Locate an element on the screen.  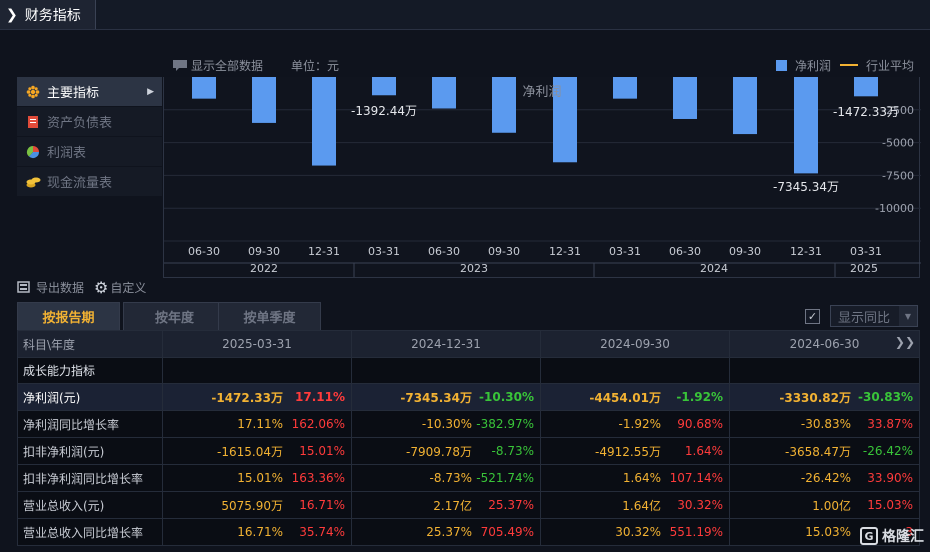
cell-yoy: 1.64% is located at coordinates (703, 451).